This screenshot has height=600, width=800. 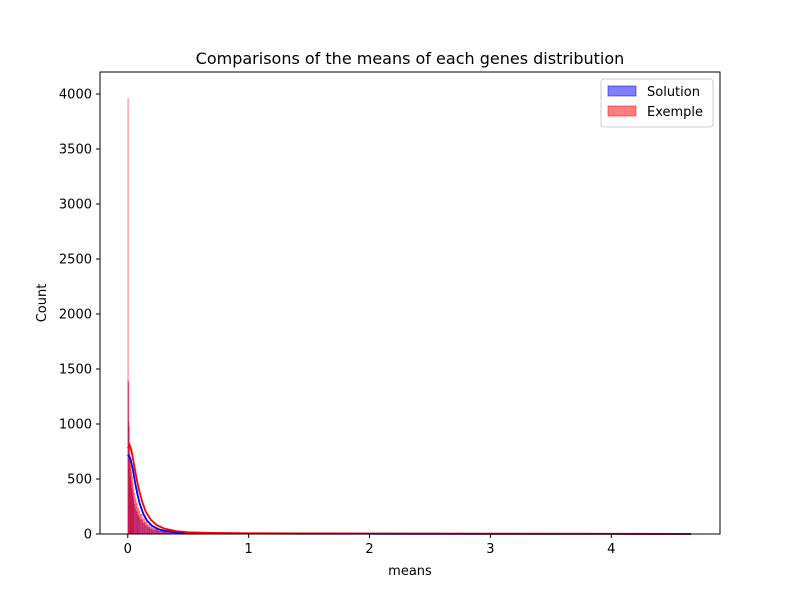 I want to click on y-tick-label: 0, so click(x=88, y=535).